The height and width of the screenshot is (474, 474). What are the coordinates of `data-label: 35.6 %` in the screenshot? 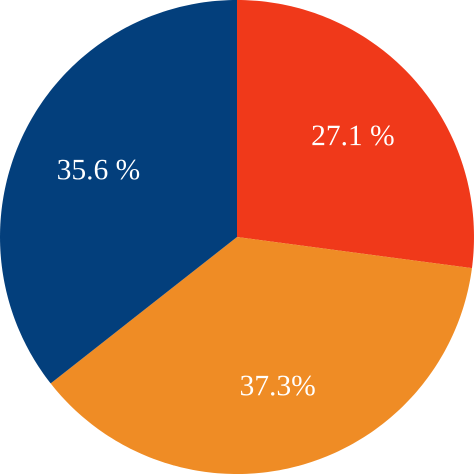 It's located at (99, 170).